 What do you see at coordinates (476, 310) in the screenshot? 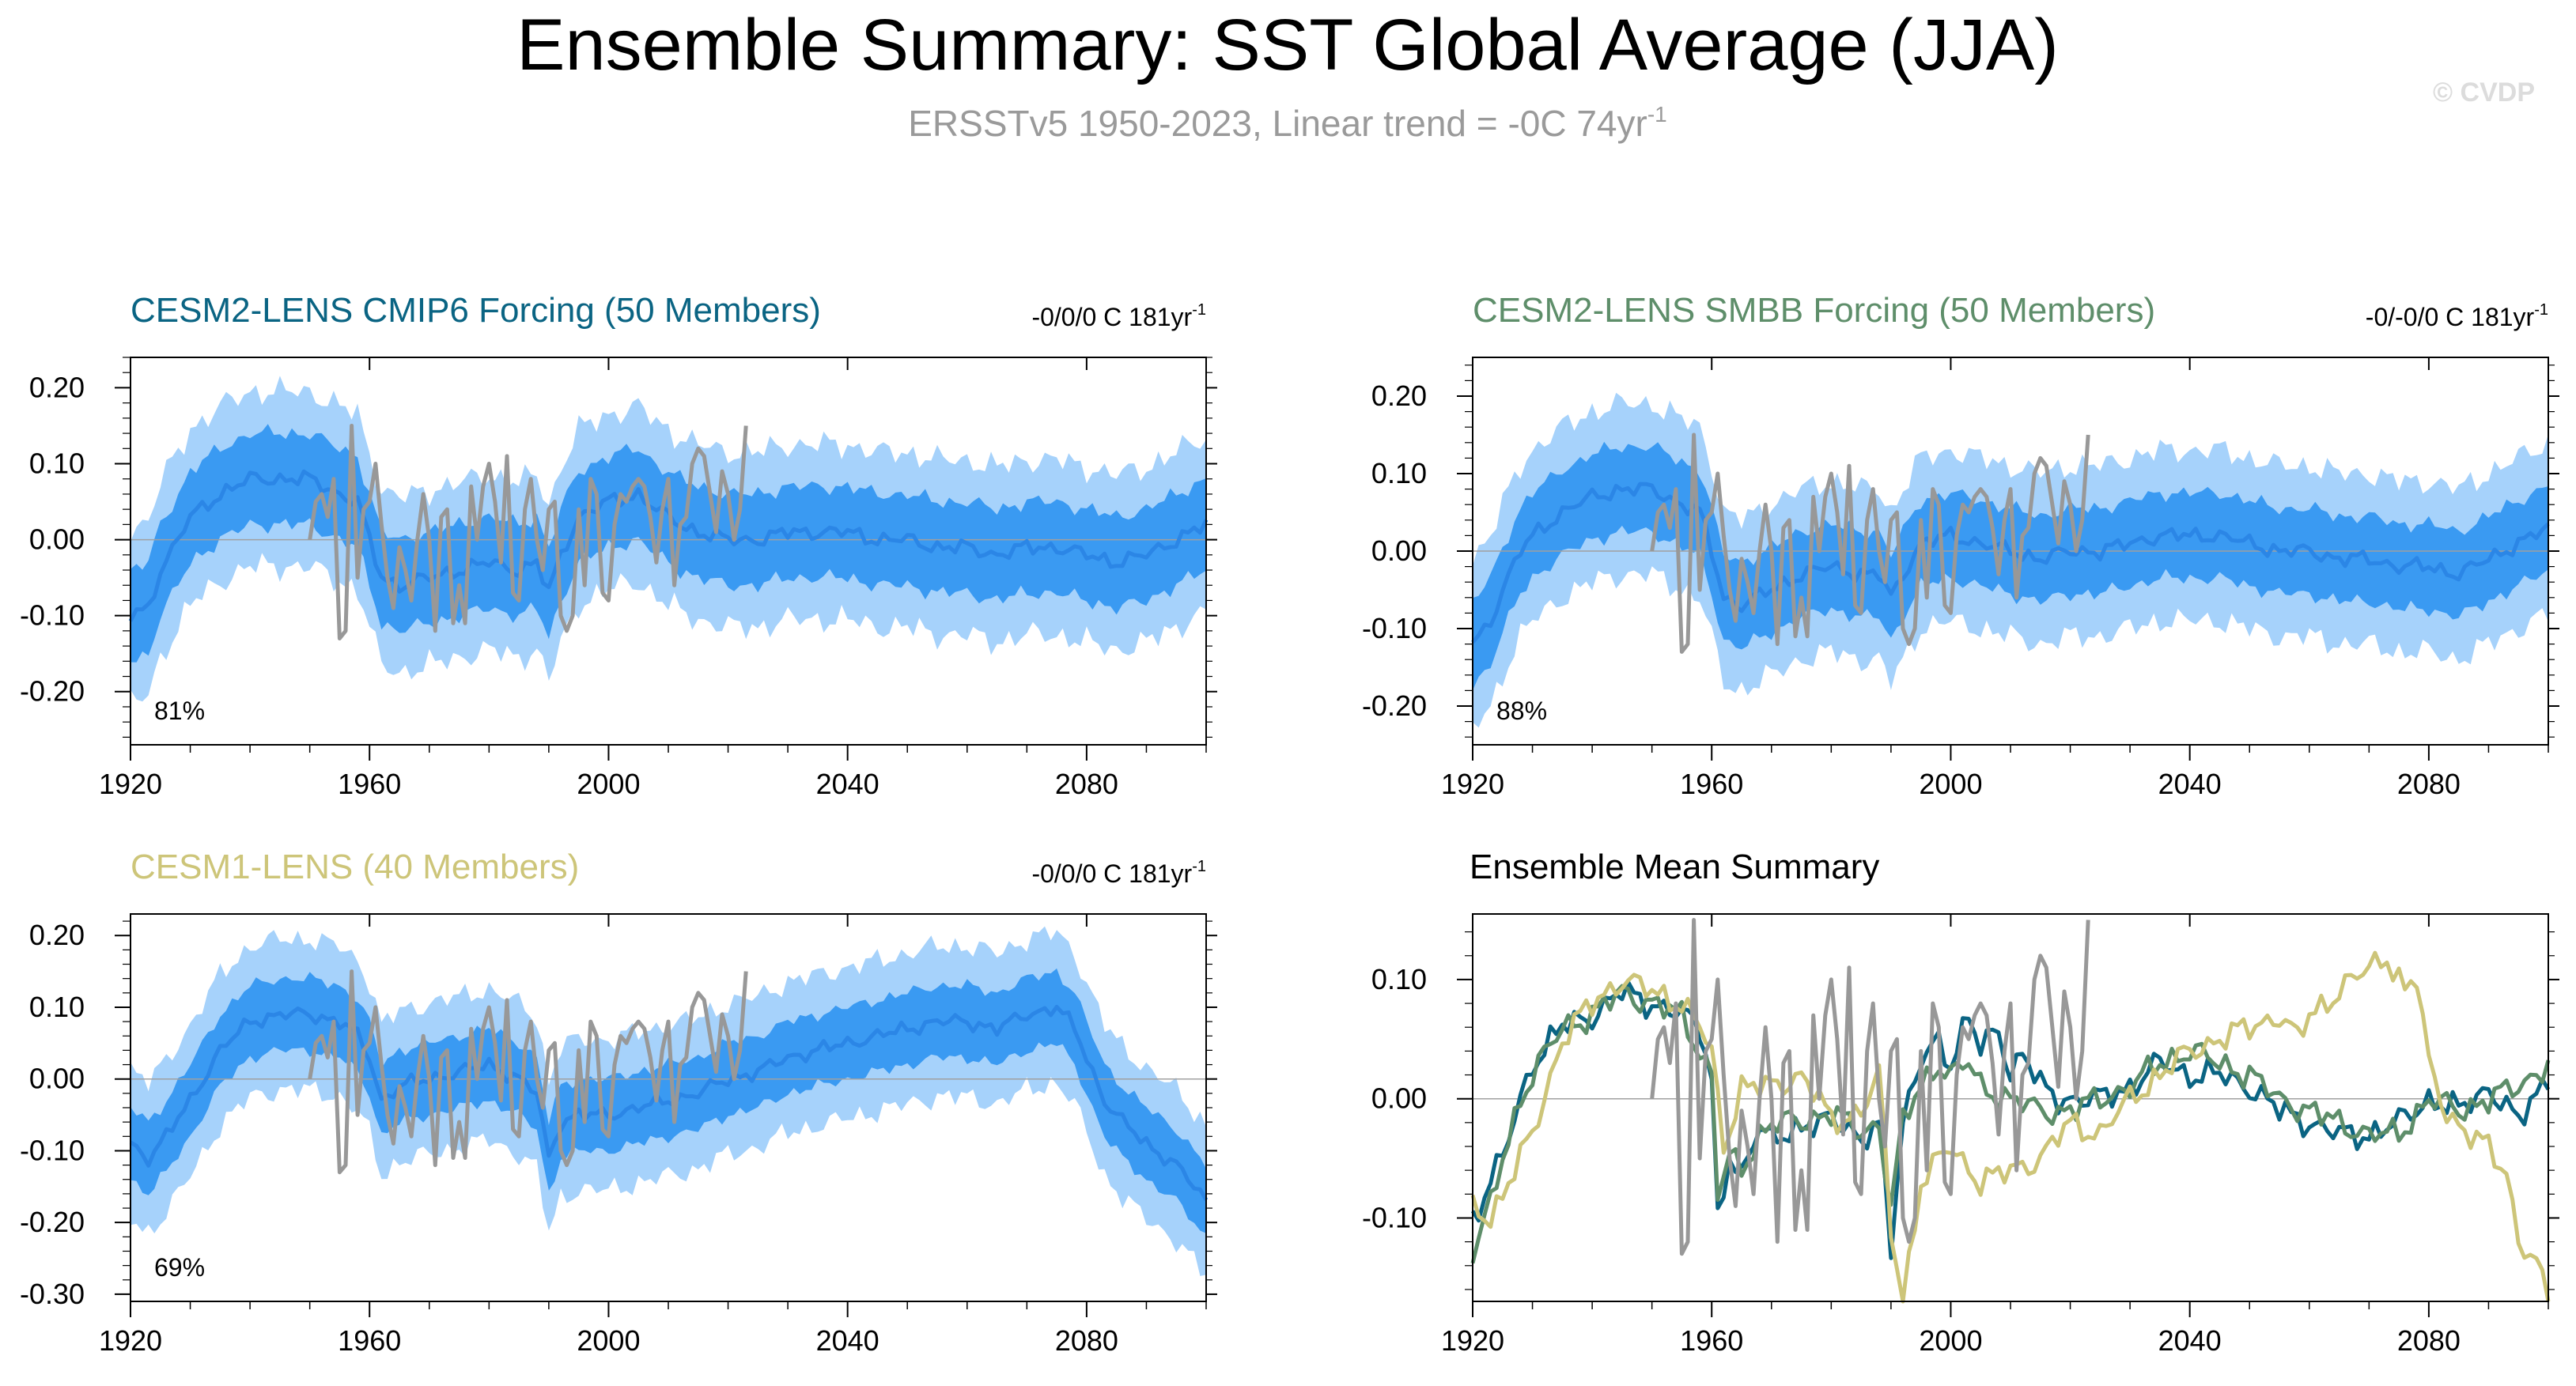
I see `panel-title: CESM2-LENS CMIP6 Forcing (50 Members)` at bounding box center [476, 310].